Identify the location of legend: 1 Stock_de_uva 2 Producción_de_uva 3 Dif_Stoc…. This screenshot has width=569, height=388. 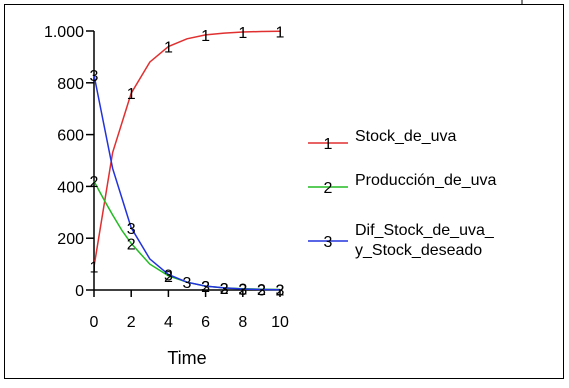
(402, 193).